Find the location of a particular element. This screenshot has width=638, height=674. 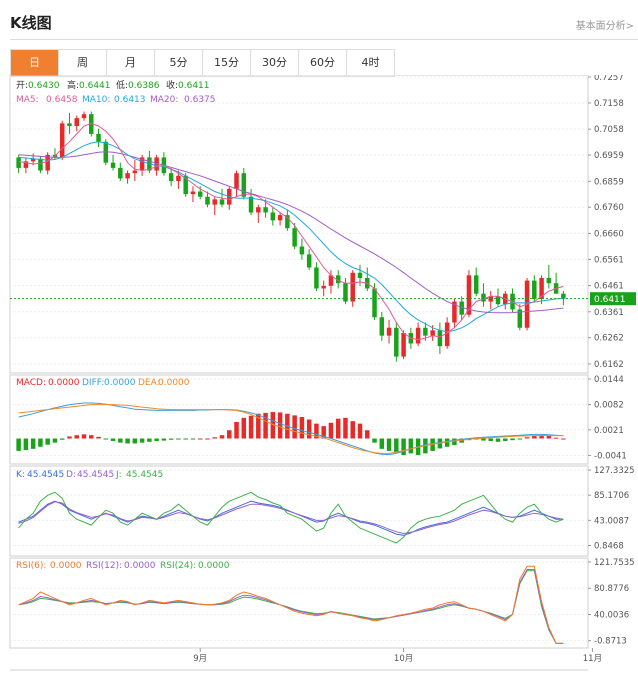

rsi-panel-frame is located at coordinates (299, 603).